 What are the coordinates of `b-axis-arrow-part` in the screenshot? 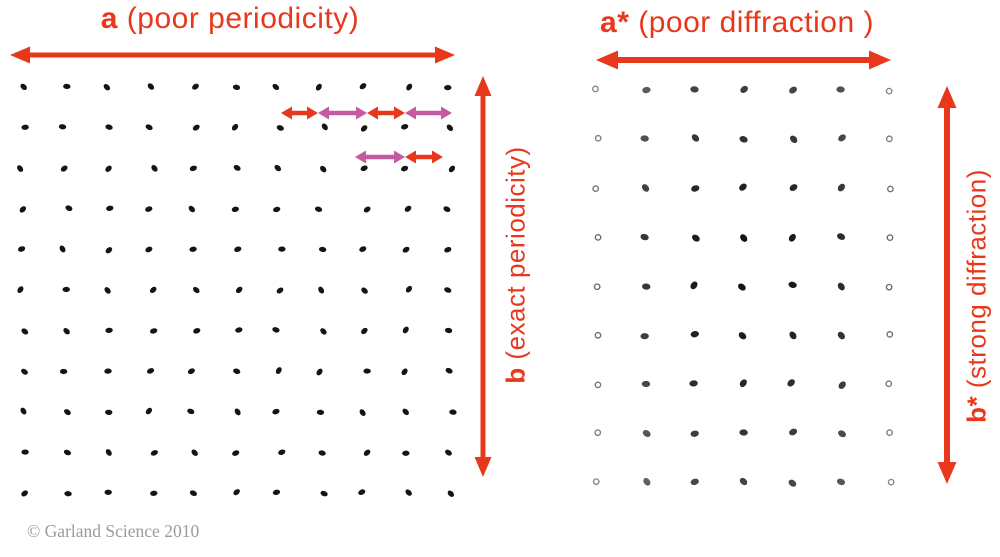 It's located at (483, 467).